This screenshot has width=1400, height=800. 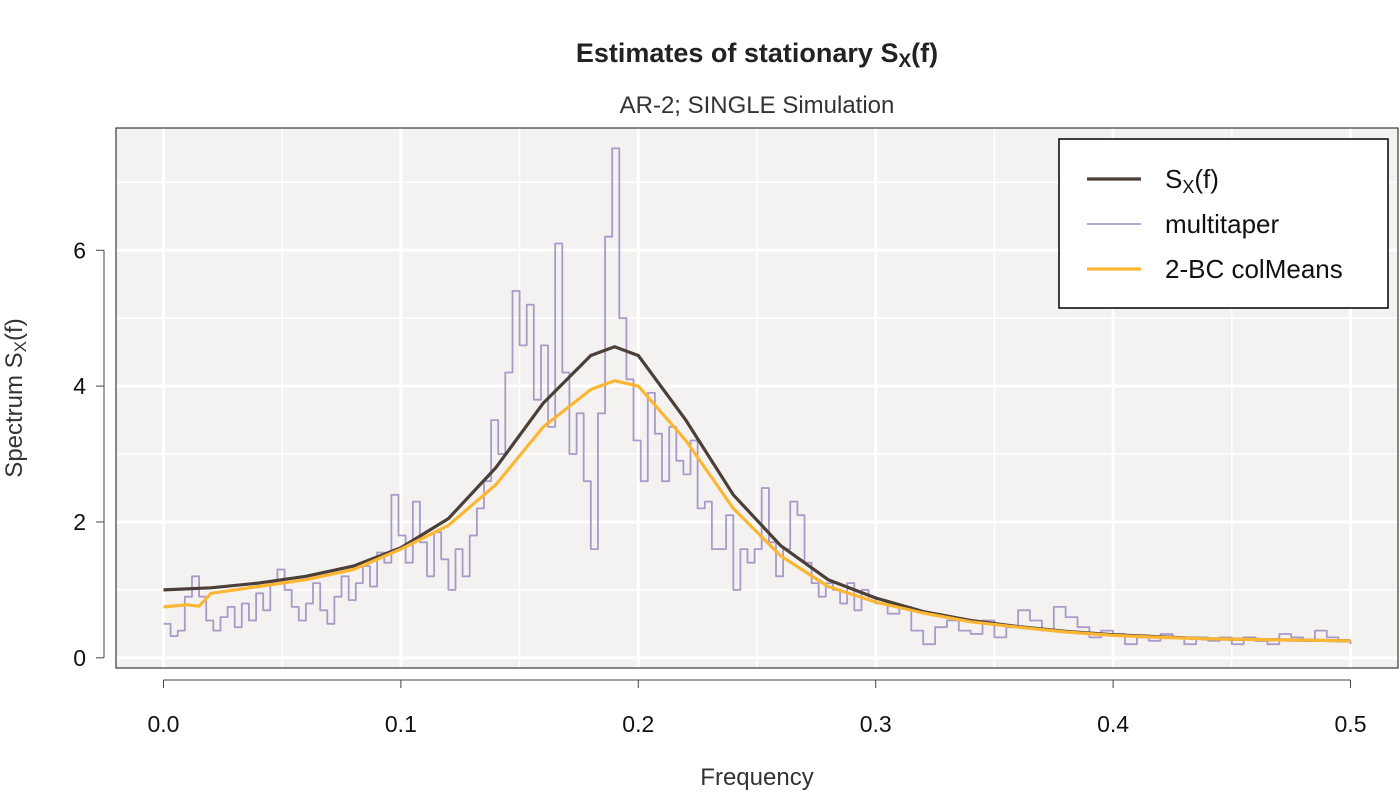 I want to click on y-axis-label-tail: (f), so click(x=14, y=329).